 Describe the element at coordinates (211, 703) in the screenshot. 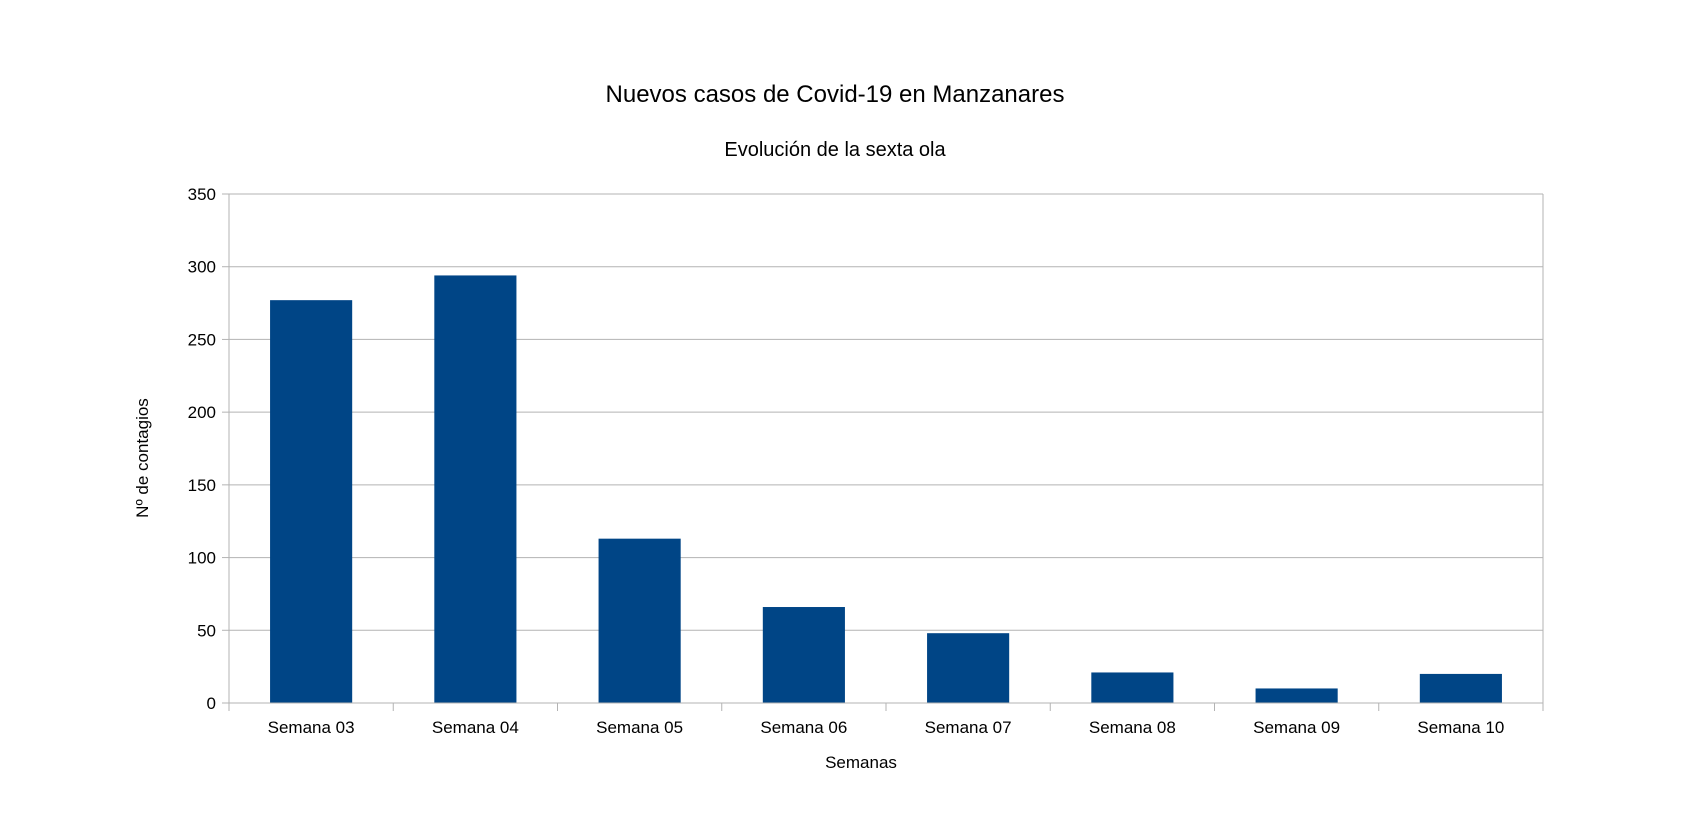

I see `y-tick-label: 0` at that location.